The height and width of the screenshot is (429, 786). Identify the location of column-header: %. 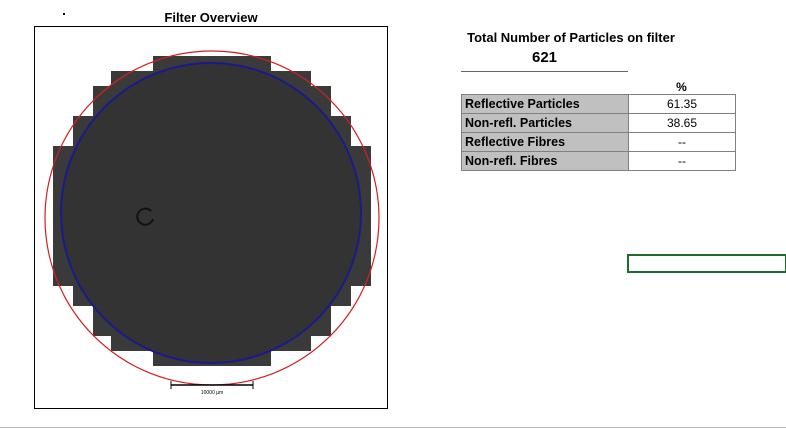
(681, 87).